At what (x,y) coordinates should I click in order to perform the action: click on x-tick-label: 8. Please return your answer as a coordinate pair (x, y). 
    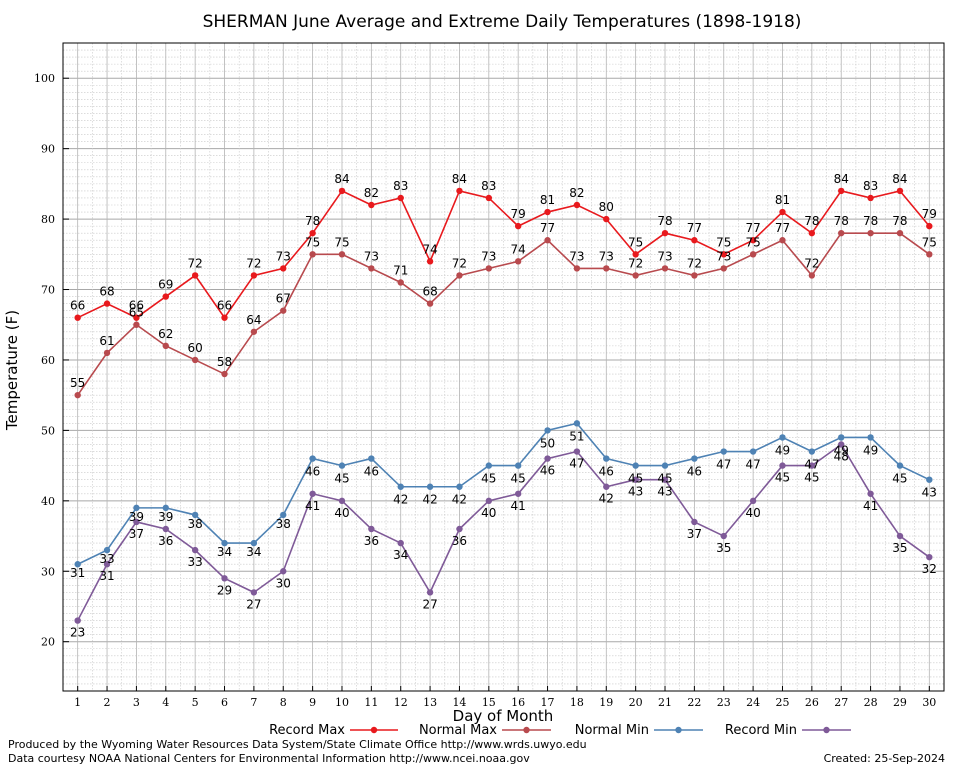
    Looking at the image, I should click on (283, 702).